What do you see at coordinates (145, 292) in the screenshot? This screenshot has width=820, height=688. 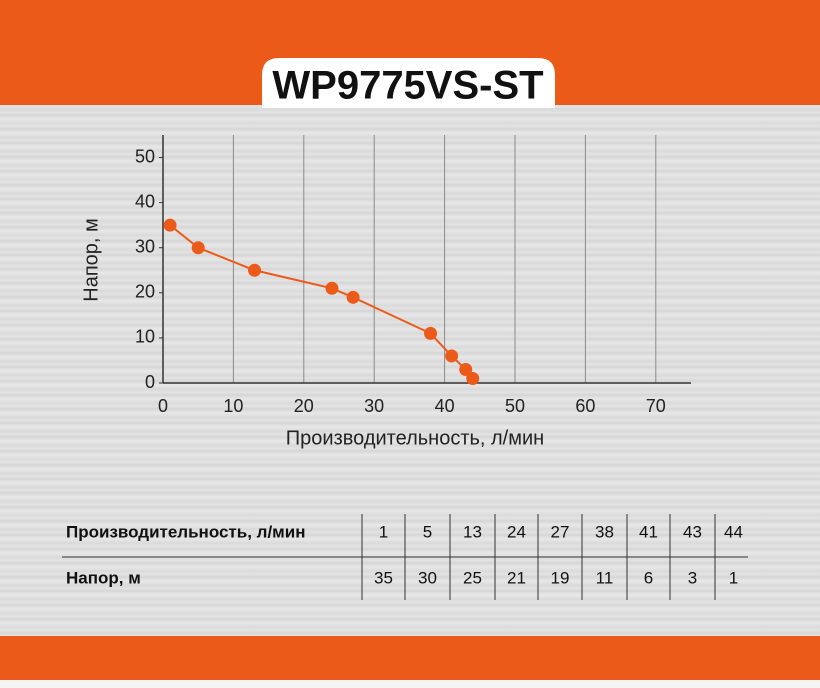 I see `y-tick-label: 20` at bounding box center [145, 292].